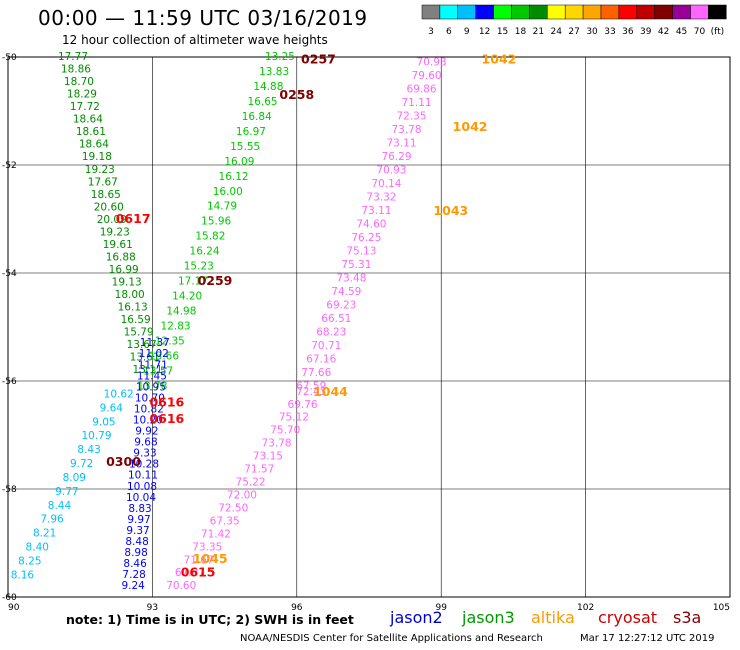 This screenshot has height=650, width=740. What do you see at coordinates (316, 373) in the screenshot?
I see `swh-value: 77.66` at bounding box center [316, 373].